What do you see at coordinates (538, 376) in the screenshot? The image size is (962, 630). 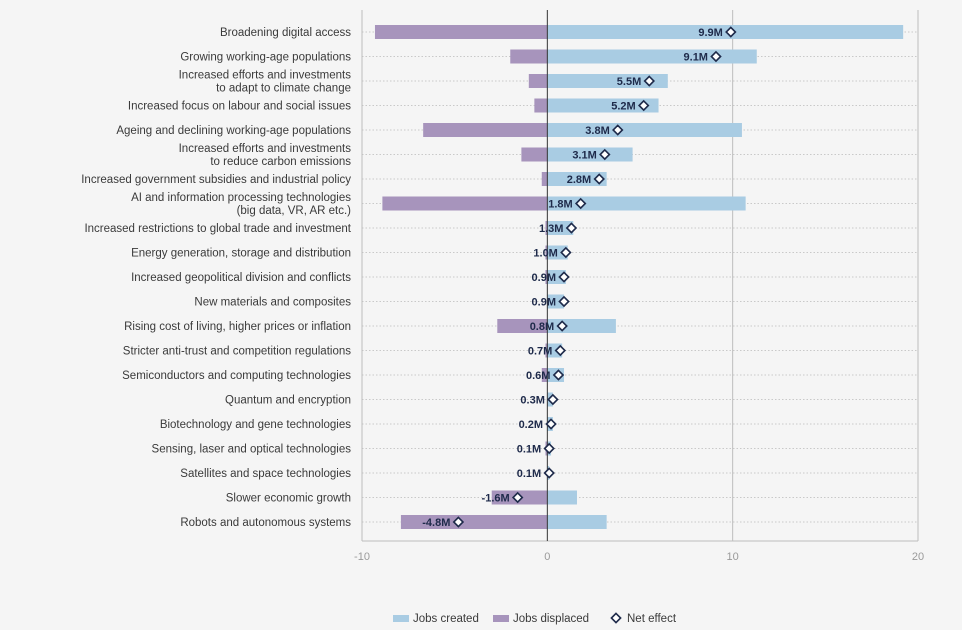 I see `net-effect-label: 0.6M` at bounding box center [538, 376].